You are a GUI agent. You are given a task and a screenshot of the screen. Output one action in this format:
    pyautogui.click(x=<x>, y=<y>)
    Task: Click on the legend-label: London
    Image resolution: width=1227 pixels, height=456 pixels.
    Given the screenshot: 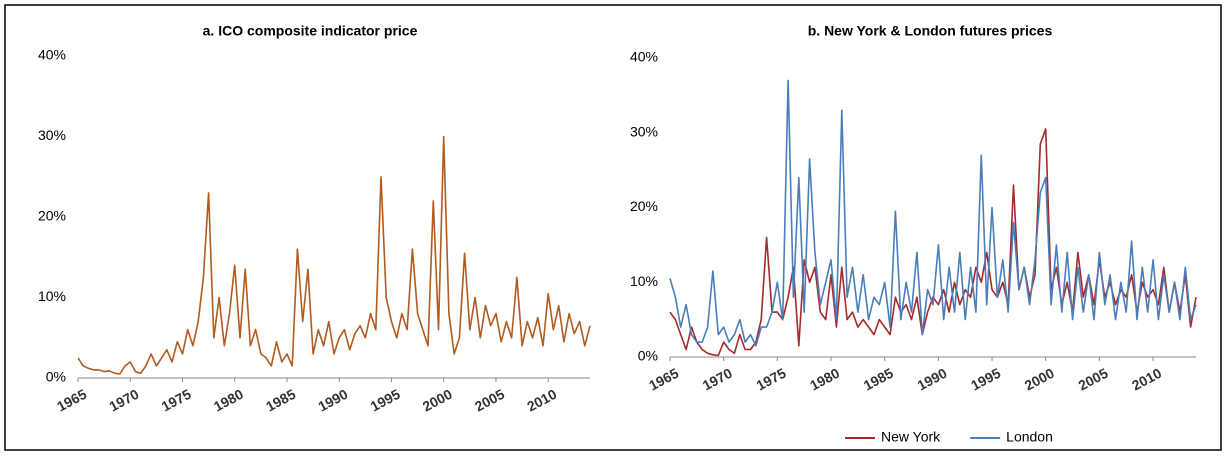 What is the action you would take?
    pyautogui.click(x=1029, y=437)
    